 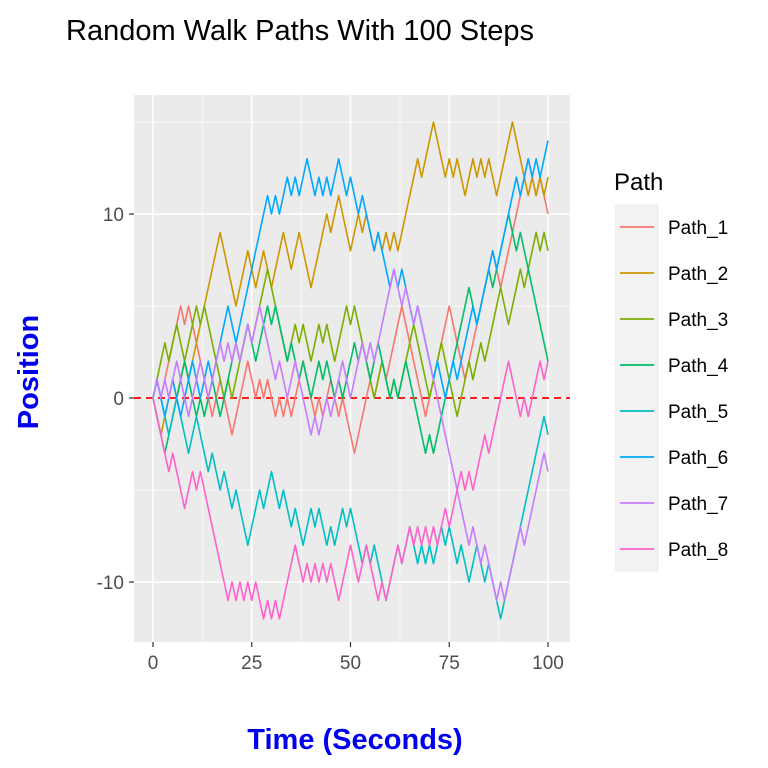 I want to click on legend-label: Path_4, so click(x=698, y=366).